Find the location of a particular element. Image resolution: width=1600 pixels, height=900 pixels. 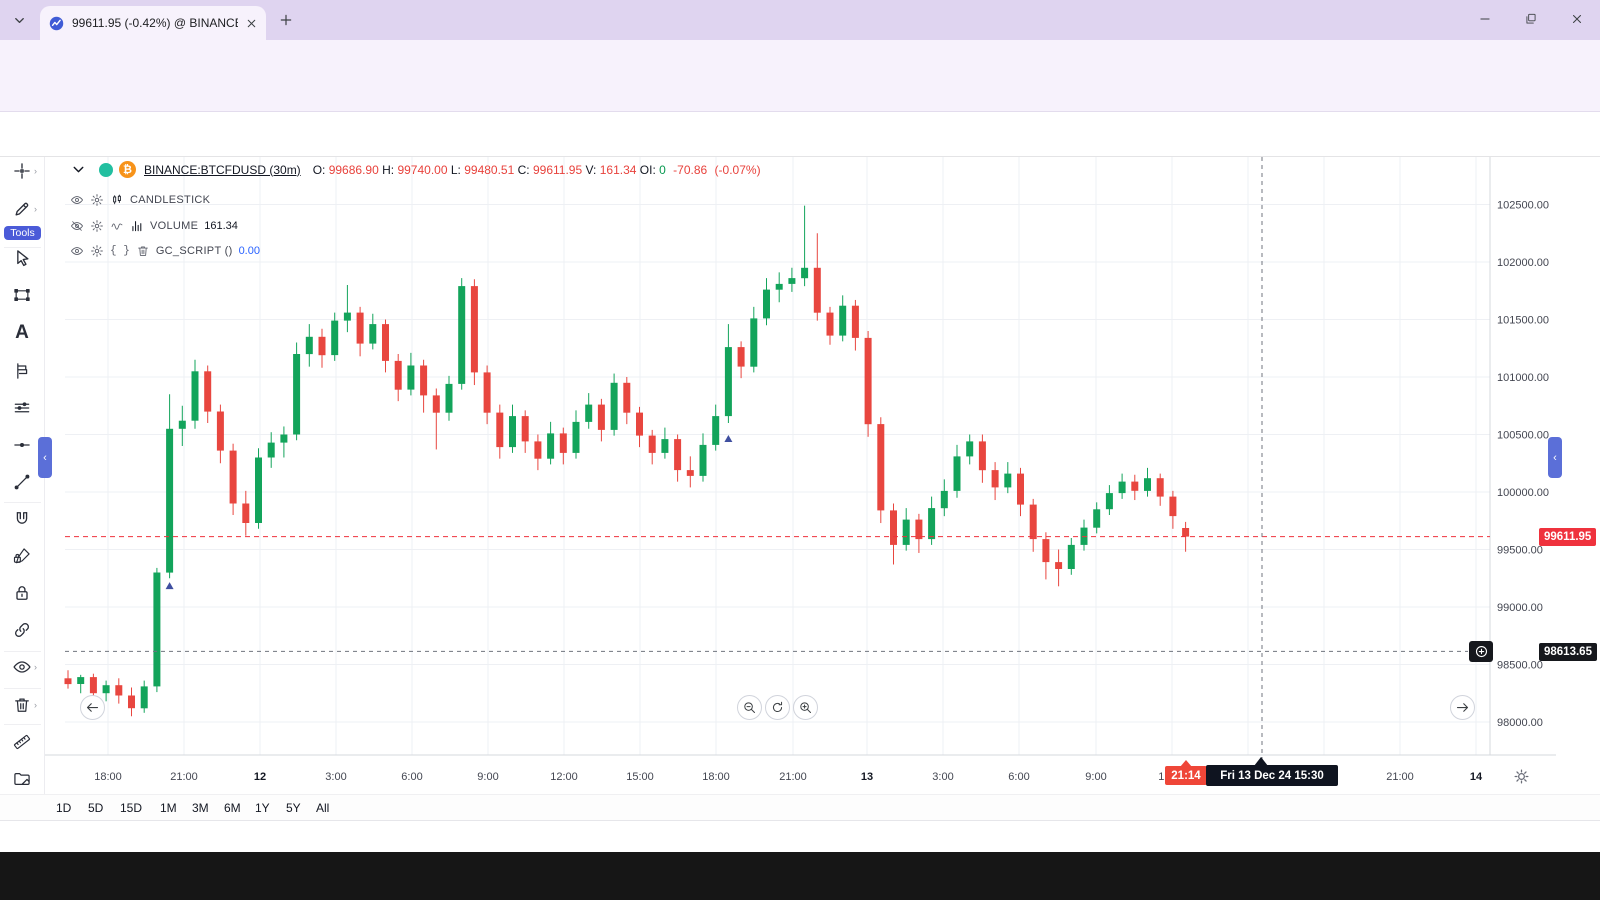

horizontal-line-tool-icon is located at coordinates (22, 445).